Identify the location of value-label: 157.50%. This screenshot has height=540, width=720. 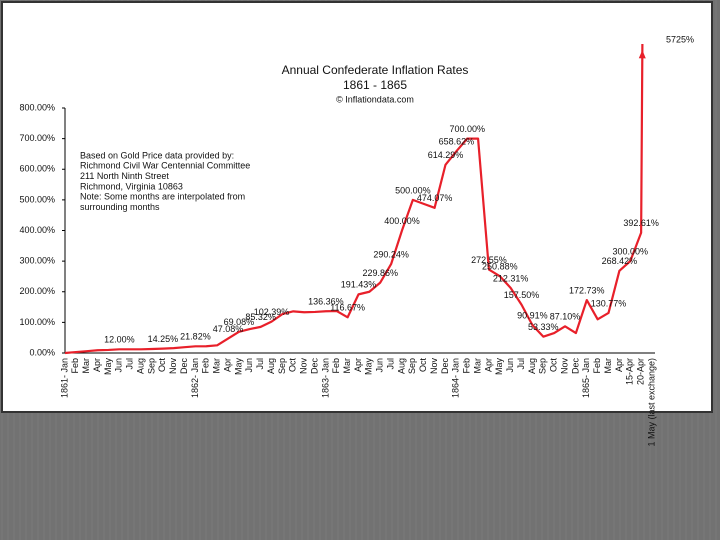
(522, 295).